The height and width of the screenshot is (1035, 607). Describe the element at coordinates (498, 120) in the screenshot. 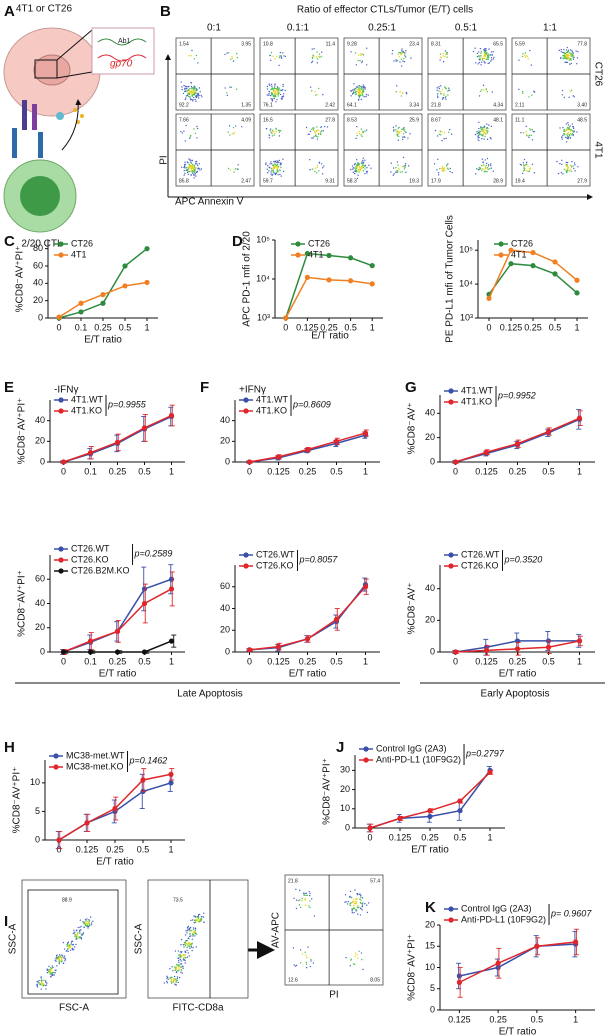

I see `quadrant-value: 48.1` at that location.